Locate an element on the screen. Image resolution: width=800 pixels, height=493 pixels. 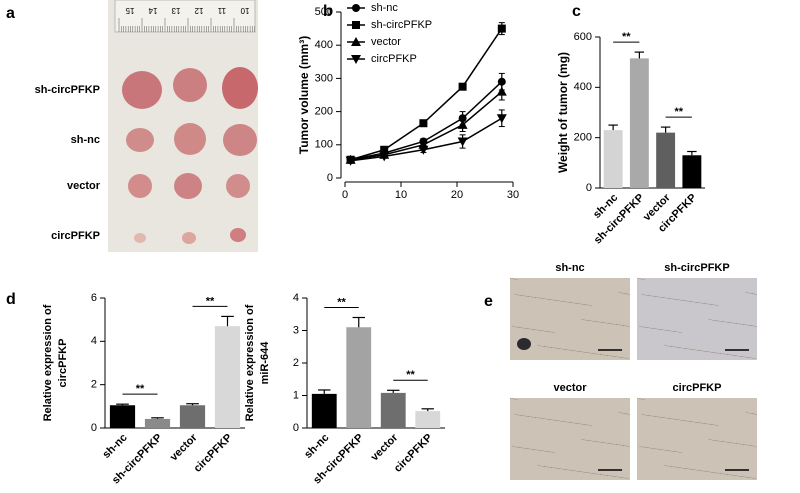
panel-label: e is located at coordinates (488, 301).